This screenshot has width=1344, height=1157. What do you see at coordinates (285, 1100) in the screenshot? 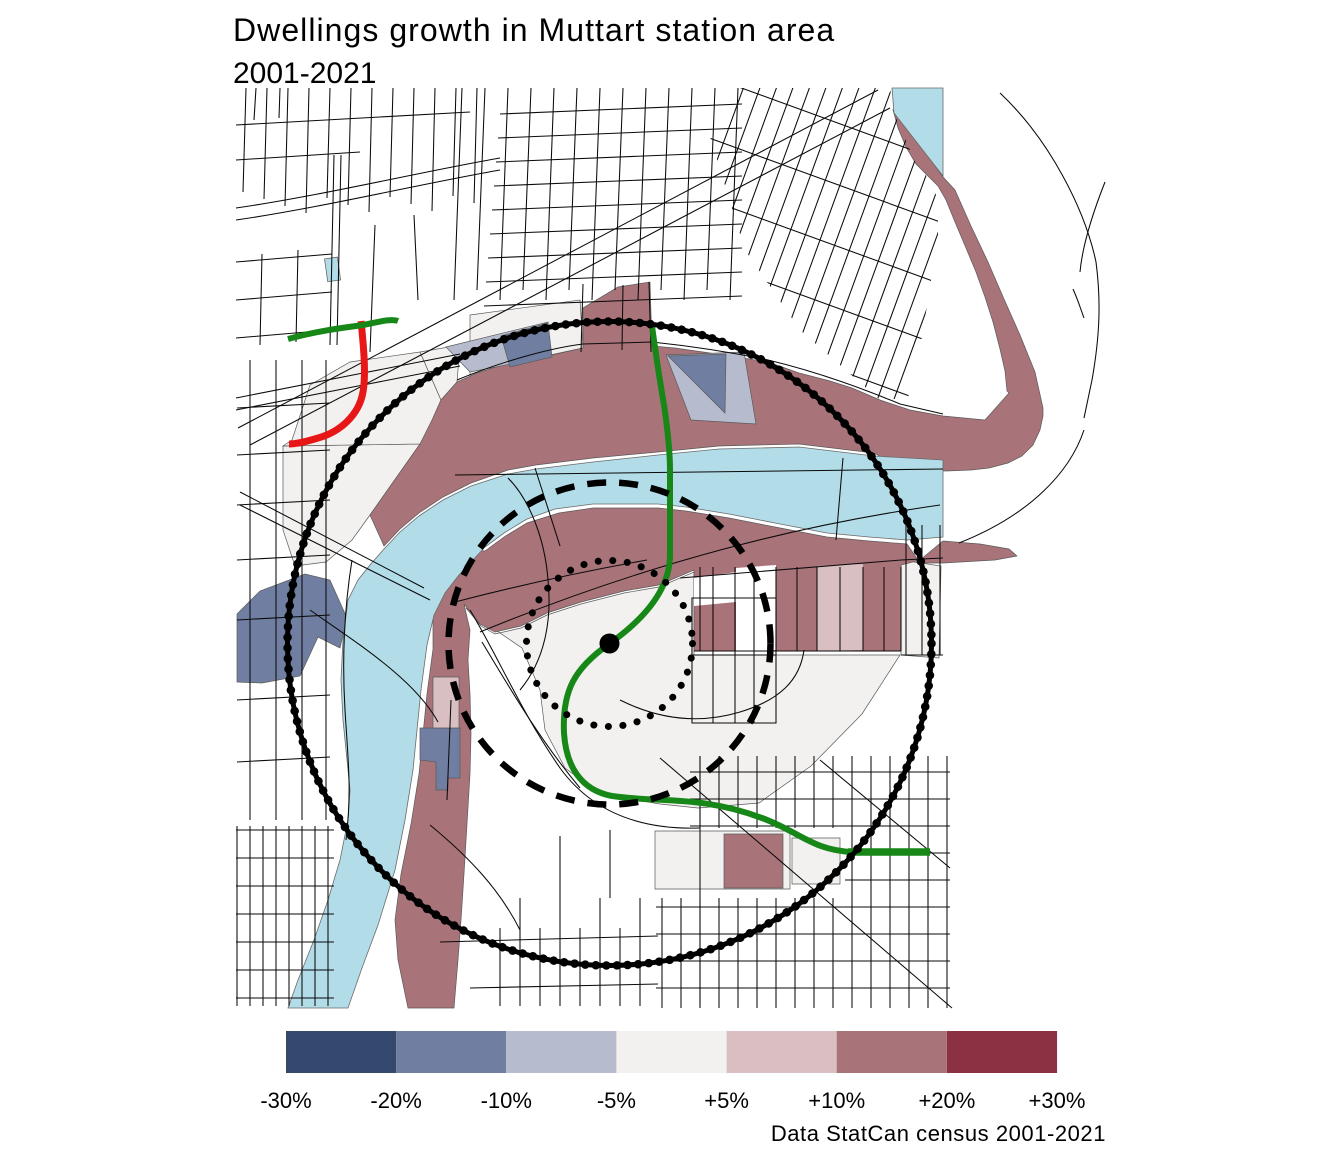
I see `svg-text: -30%` at bounding box center [285, 1100].